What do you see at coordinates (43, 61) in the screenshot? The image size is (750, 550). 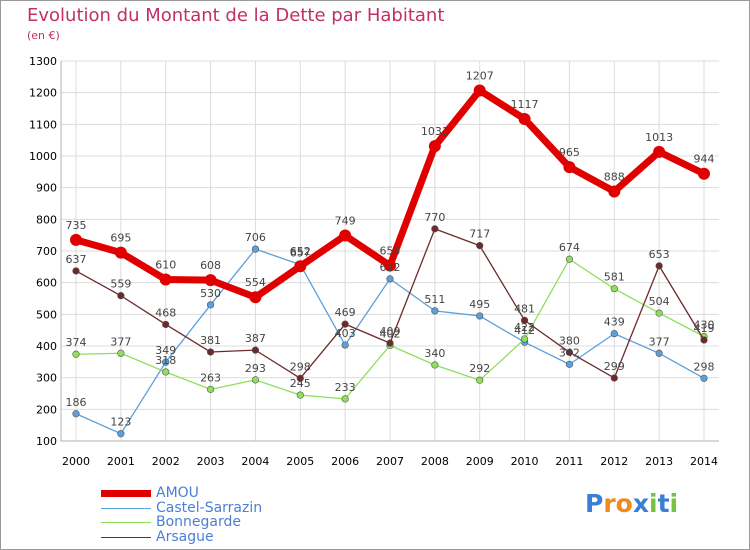 I see `y-tick-label: 1300` at bounding box center [43, 61].